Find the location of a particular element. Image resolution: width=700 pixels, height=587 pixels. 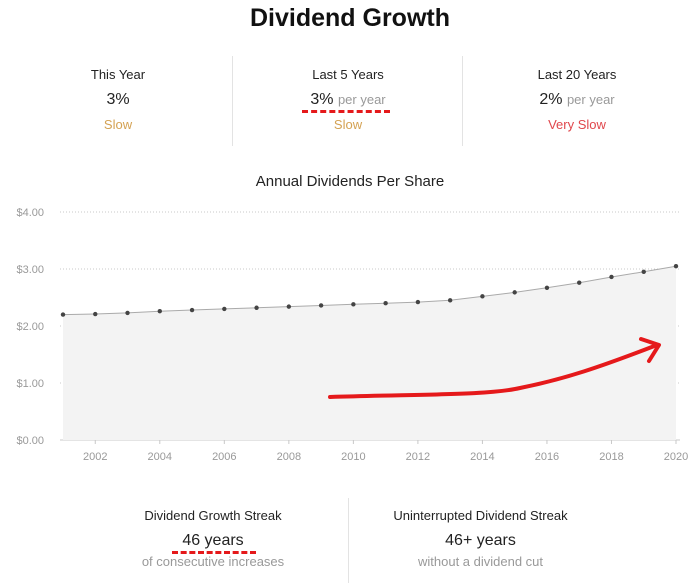

stat-value: 2% per year is located at coordinates (577, 100).